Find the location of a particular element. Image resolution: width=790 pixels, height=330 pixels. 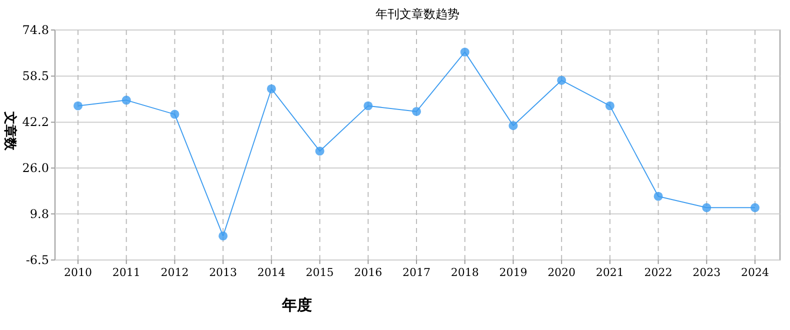

y-tick-label: 58.5 is located at coordinates (35, 76).